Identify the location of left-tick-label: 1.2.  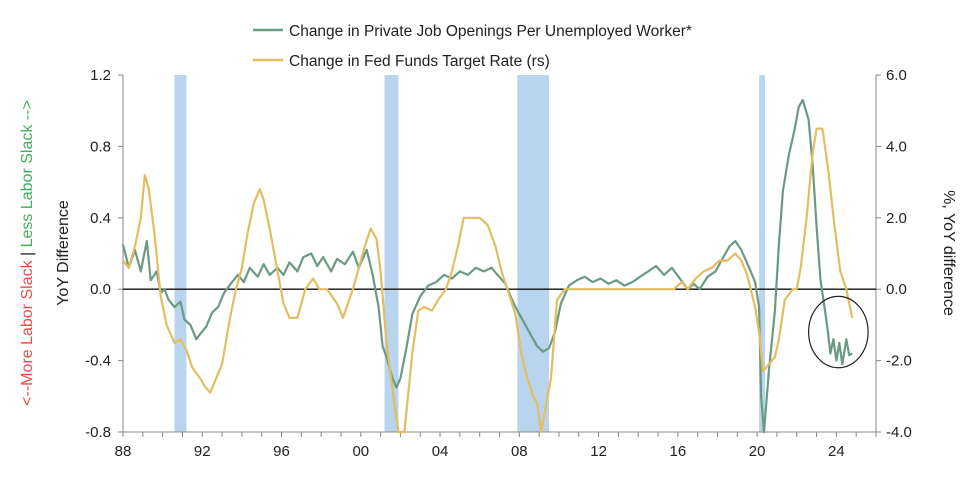
(100, 75).